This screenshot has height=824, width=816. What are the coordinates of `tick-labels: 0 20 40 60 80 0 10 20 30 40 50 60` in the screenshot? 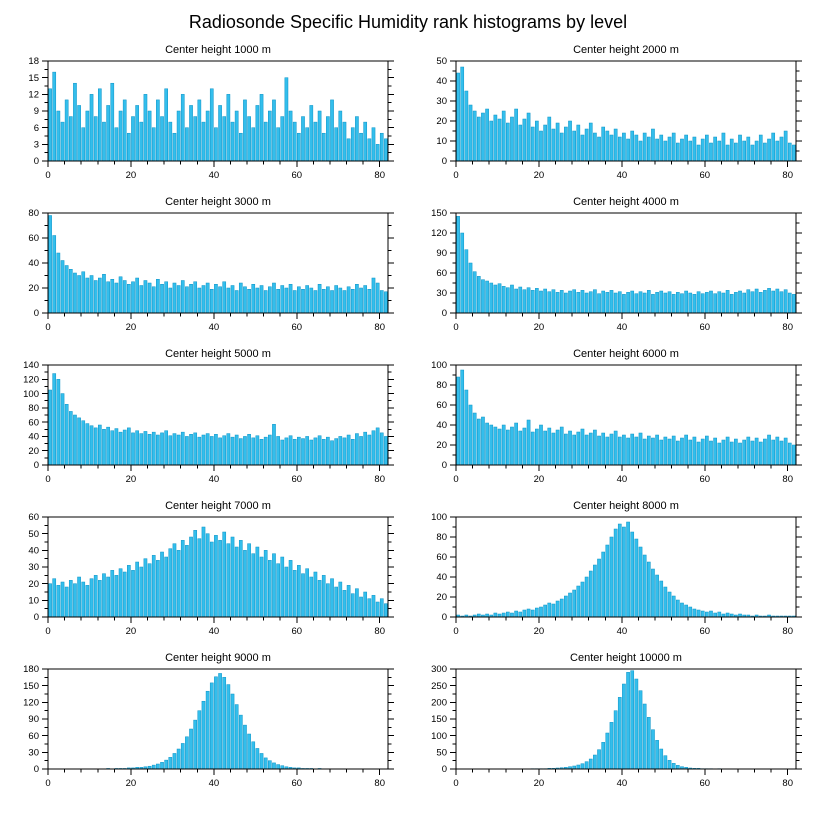 It's located at (206, 574).